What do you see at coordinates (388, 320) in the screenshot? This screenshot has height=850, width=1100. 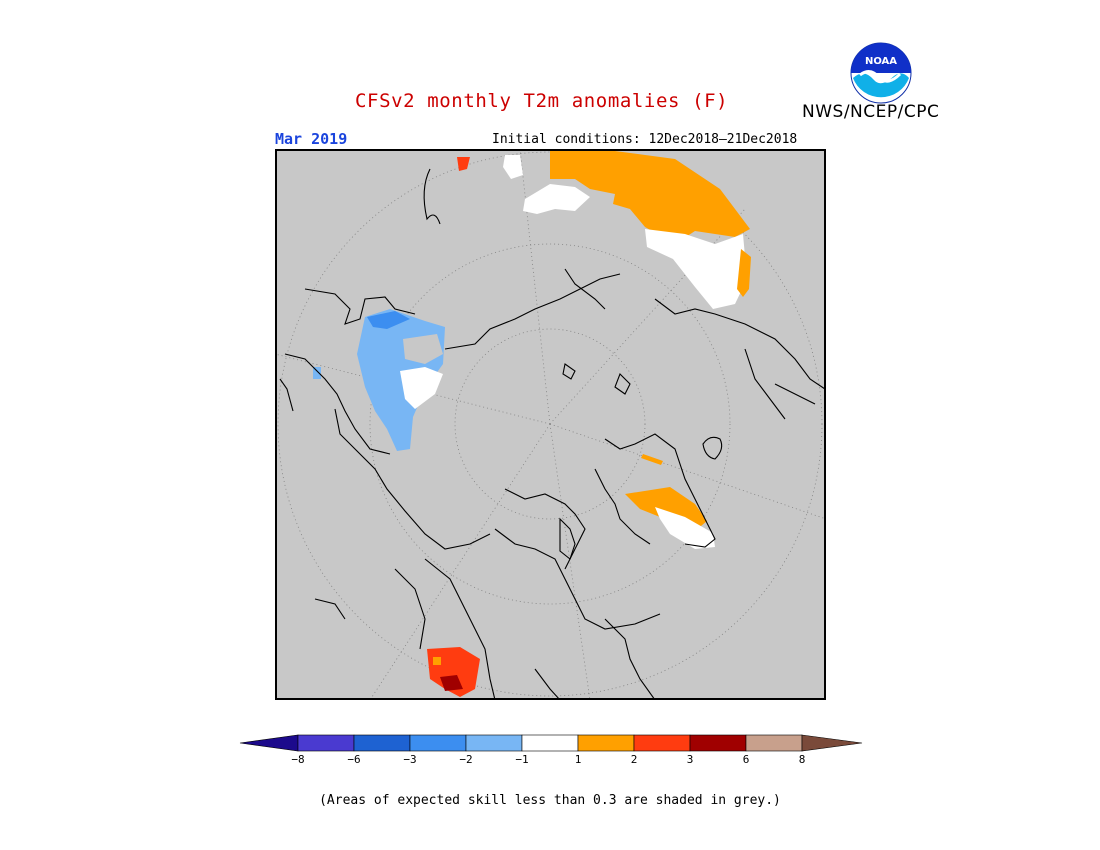 I see `anomaly-central-asia-deep-cool` at bounding box center [388, 320].